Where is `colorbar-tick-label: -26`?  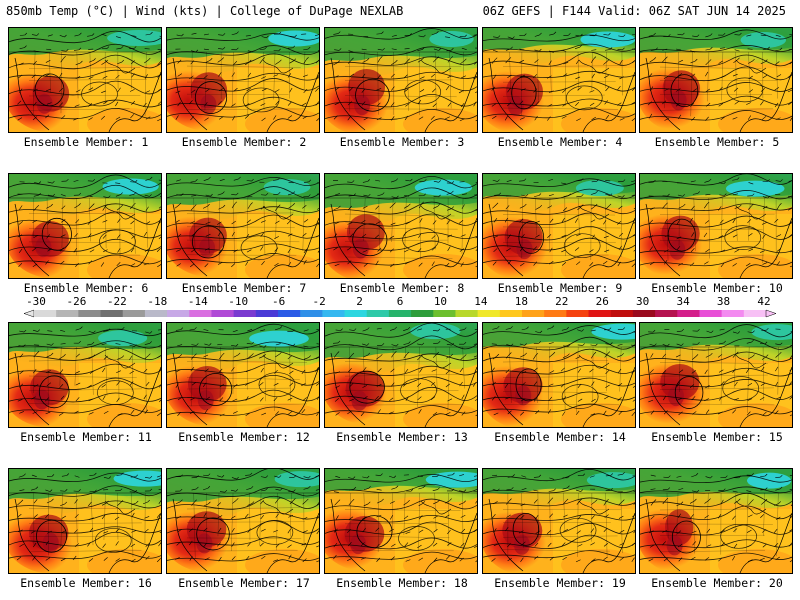 colorbar-tick-label: -26 is located at coordinates (76, 301).